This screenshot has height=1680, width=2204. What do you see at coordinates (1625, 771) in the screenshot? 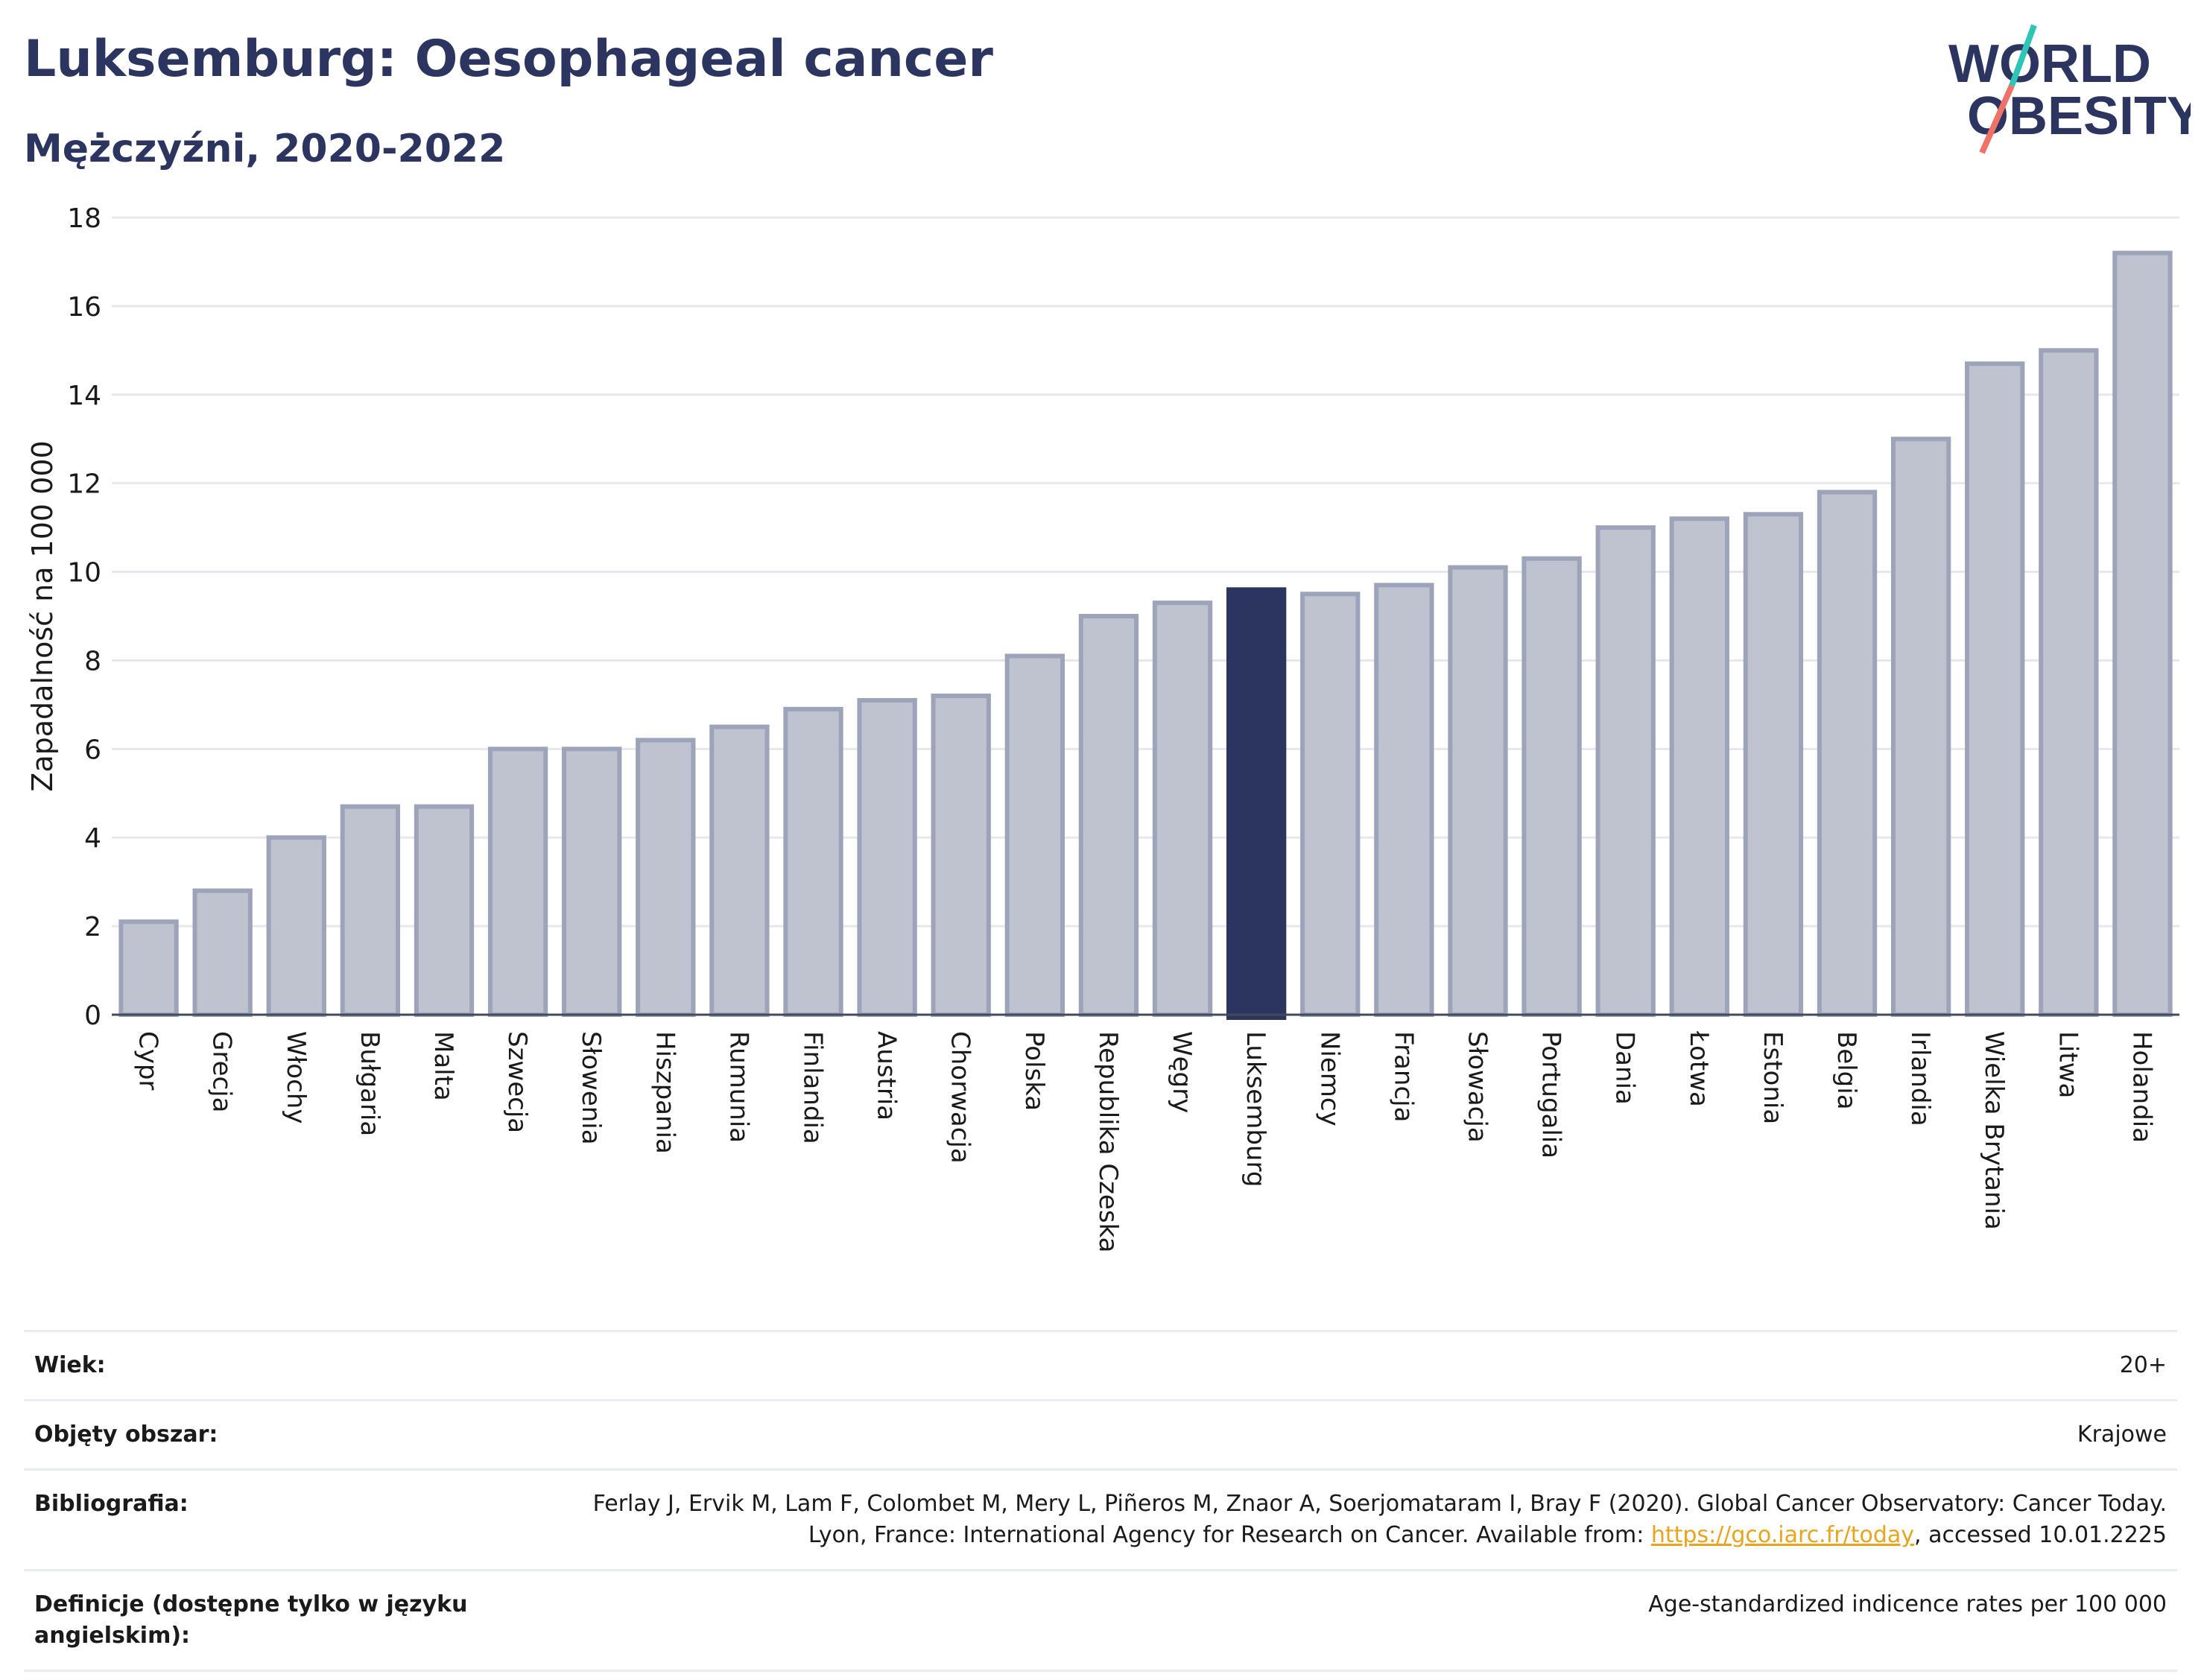
I see `bar-dania` at bounding box center [1625, 771].